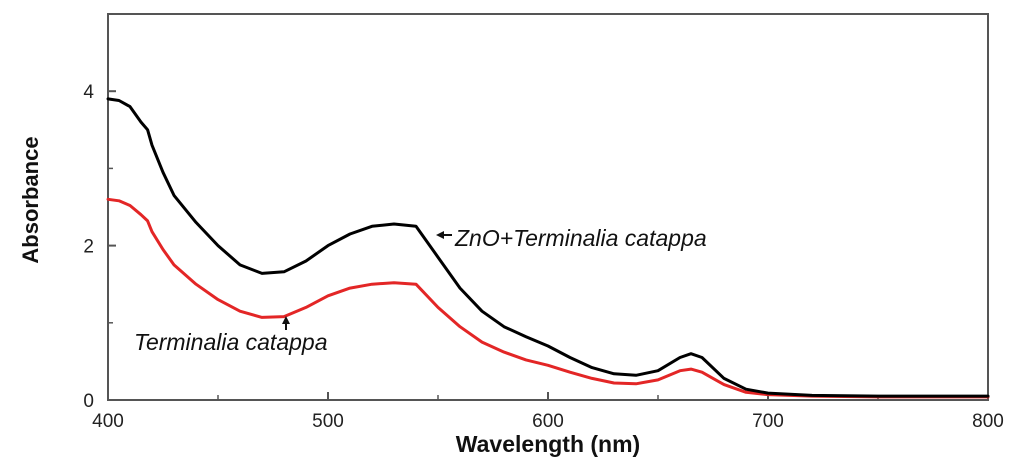 The image size is (1019, 460). What do you see at coordinates (768, 421) in the screenshot?
I see `x-tick-label: 700` at bounding box center [768, 421].